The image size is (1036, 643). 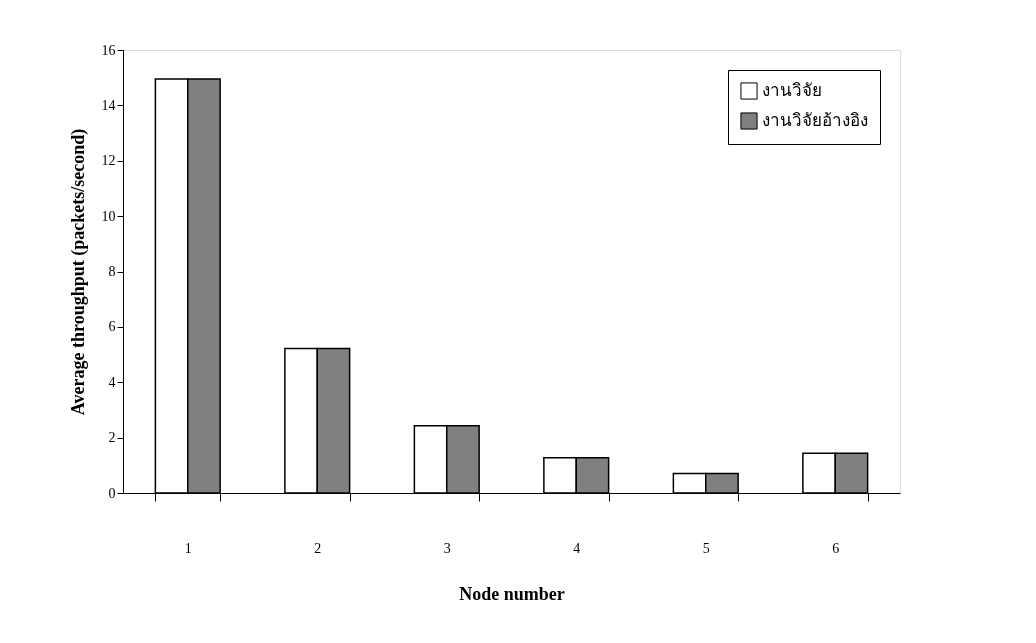 I want to click on y-tick-label: 14, so click(x=108, y=105).